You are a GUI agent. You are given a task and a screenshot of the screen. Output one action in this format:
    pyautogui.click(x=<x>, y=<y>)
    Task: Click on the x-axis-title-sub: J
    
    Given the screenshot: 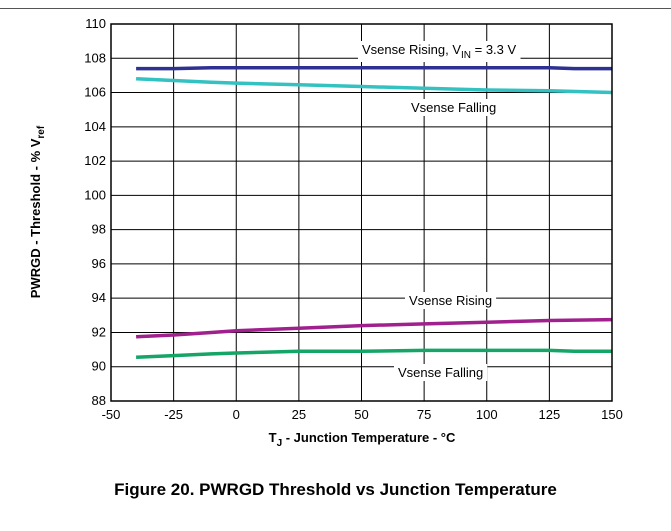 What is the action you would take?
    pyautogui.click(x=280, y=443)
    